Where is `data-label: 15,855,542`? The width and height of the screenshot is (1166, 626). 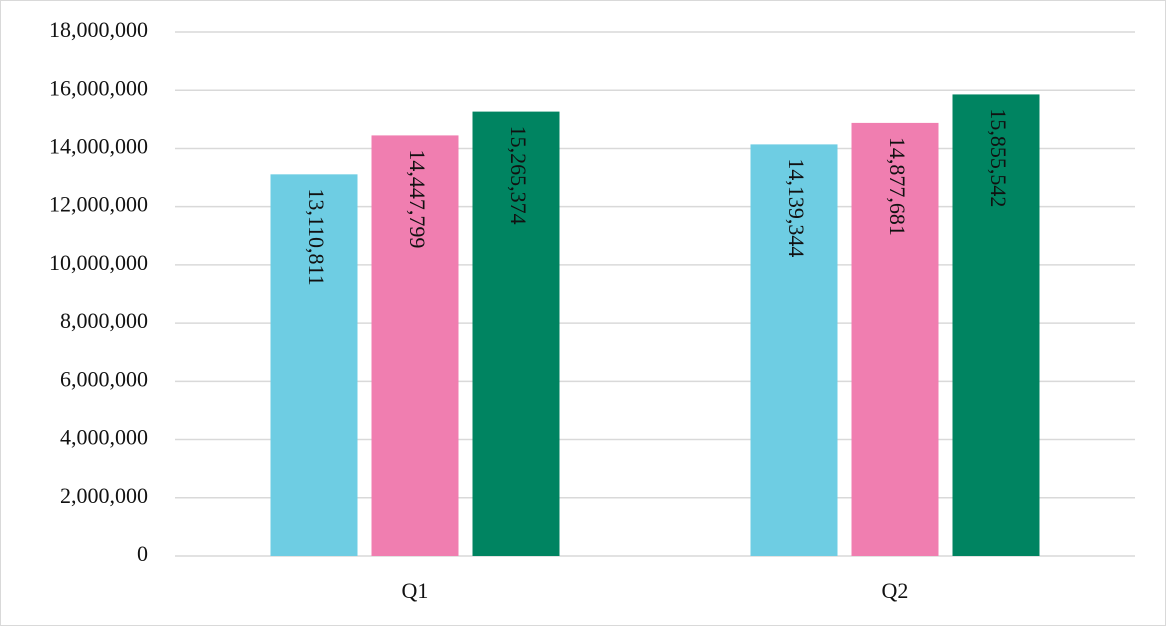 data-label: 15,855,542 is located at coordinates (998, 157).